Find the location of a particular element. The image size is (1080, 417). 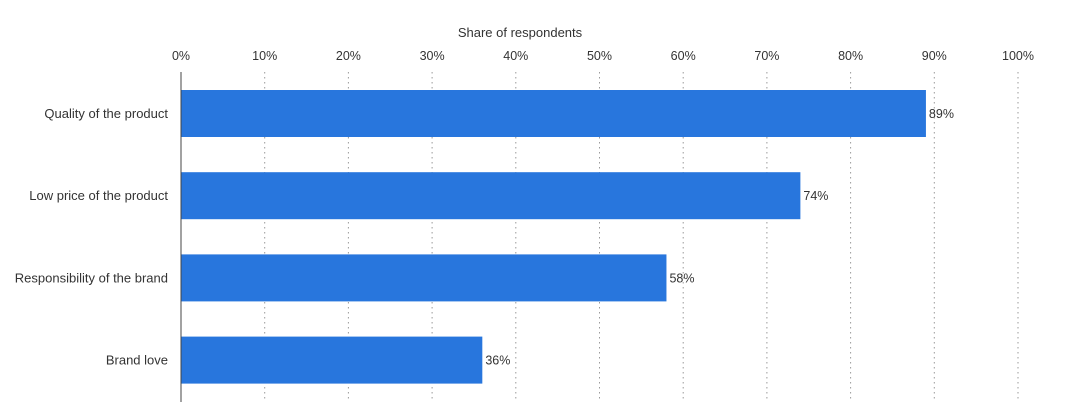

category-label: Brand love is located at coordinates (137, 360).